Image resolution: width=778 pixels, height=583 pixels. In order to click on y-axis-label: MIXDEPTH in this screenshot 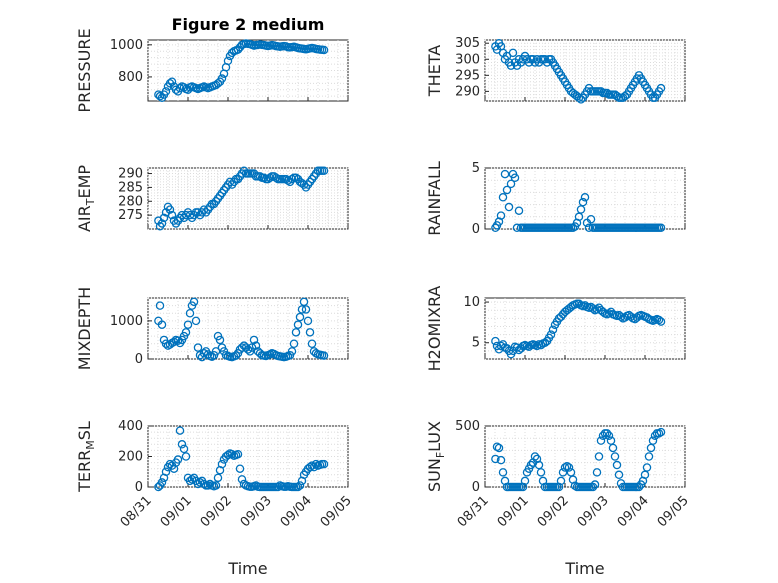, I will do `click(84, 328)`.